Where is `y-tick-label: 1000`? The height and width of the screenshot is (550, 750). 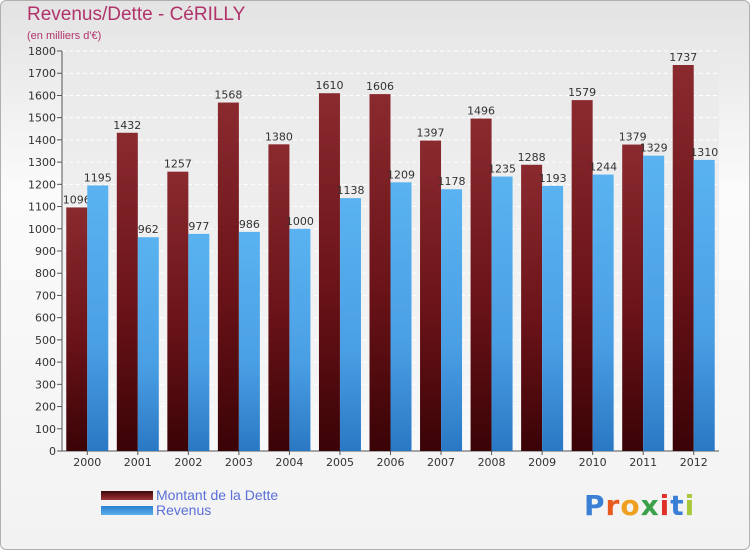 y-tick-label: 1000 is located at coordinates (42, 229).